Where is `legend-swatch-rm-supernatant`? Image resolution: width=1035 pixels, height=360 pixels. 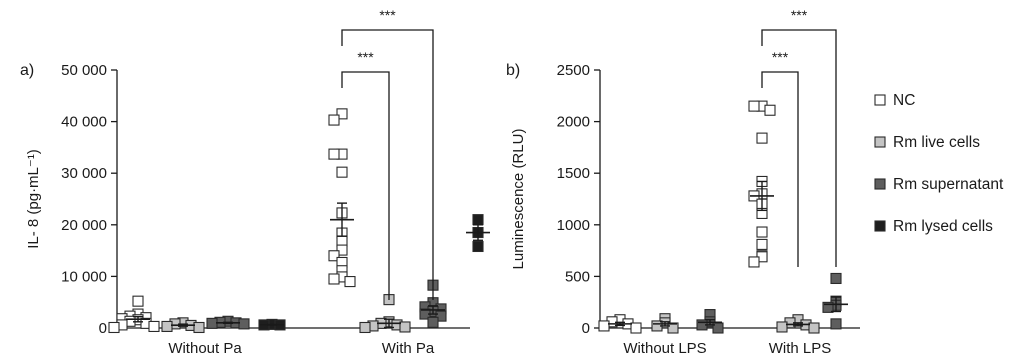 legend-swatch-rm-supernatant is located at coordinates (880, 184).